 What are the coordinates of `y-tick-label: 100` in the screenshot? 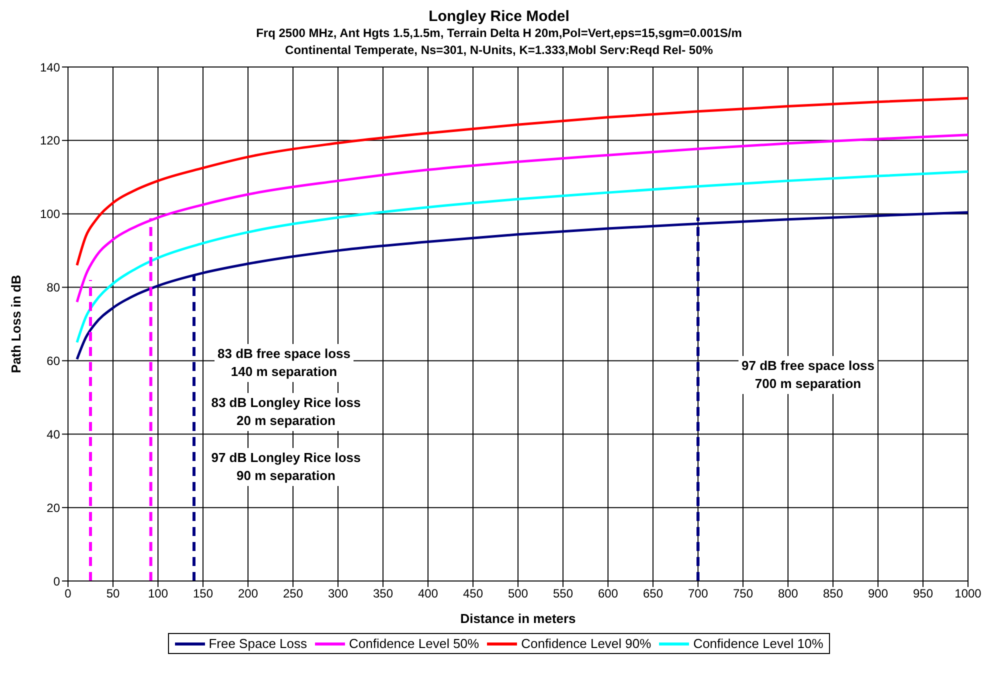 It's located at (50, 214).